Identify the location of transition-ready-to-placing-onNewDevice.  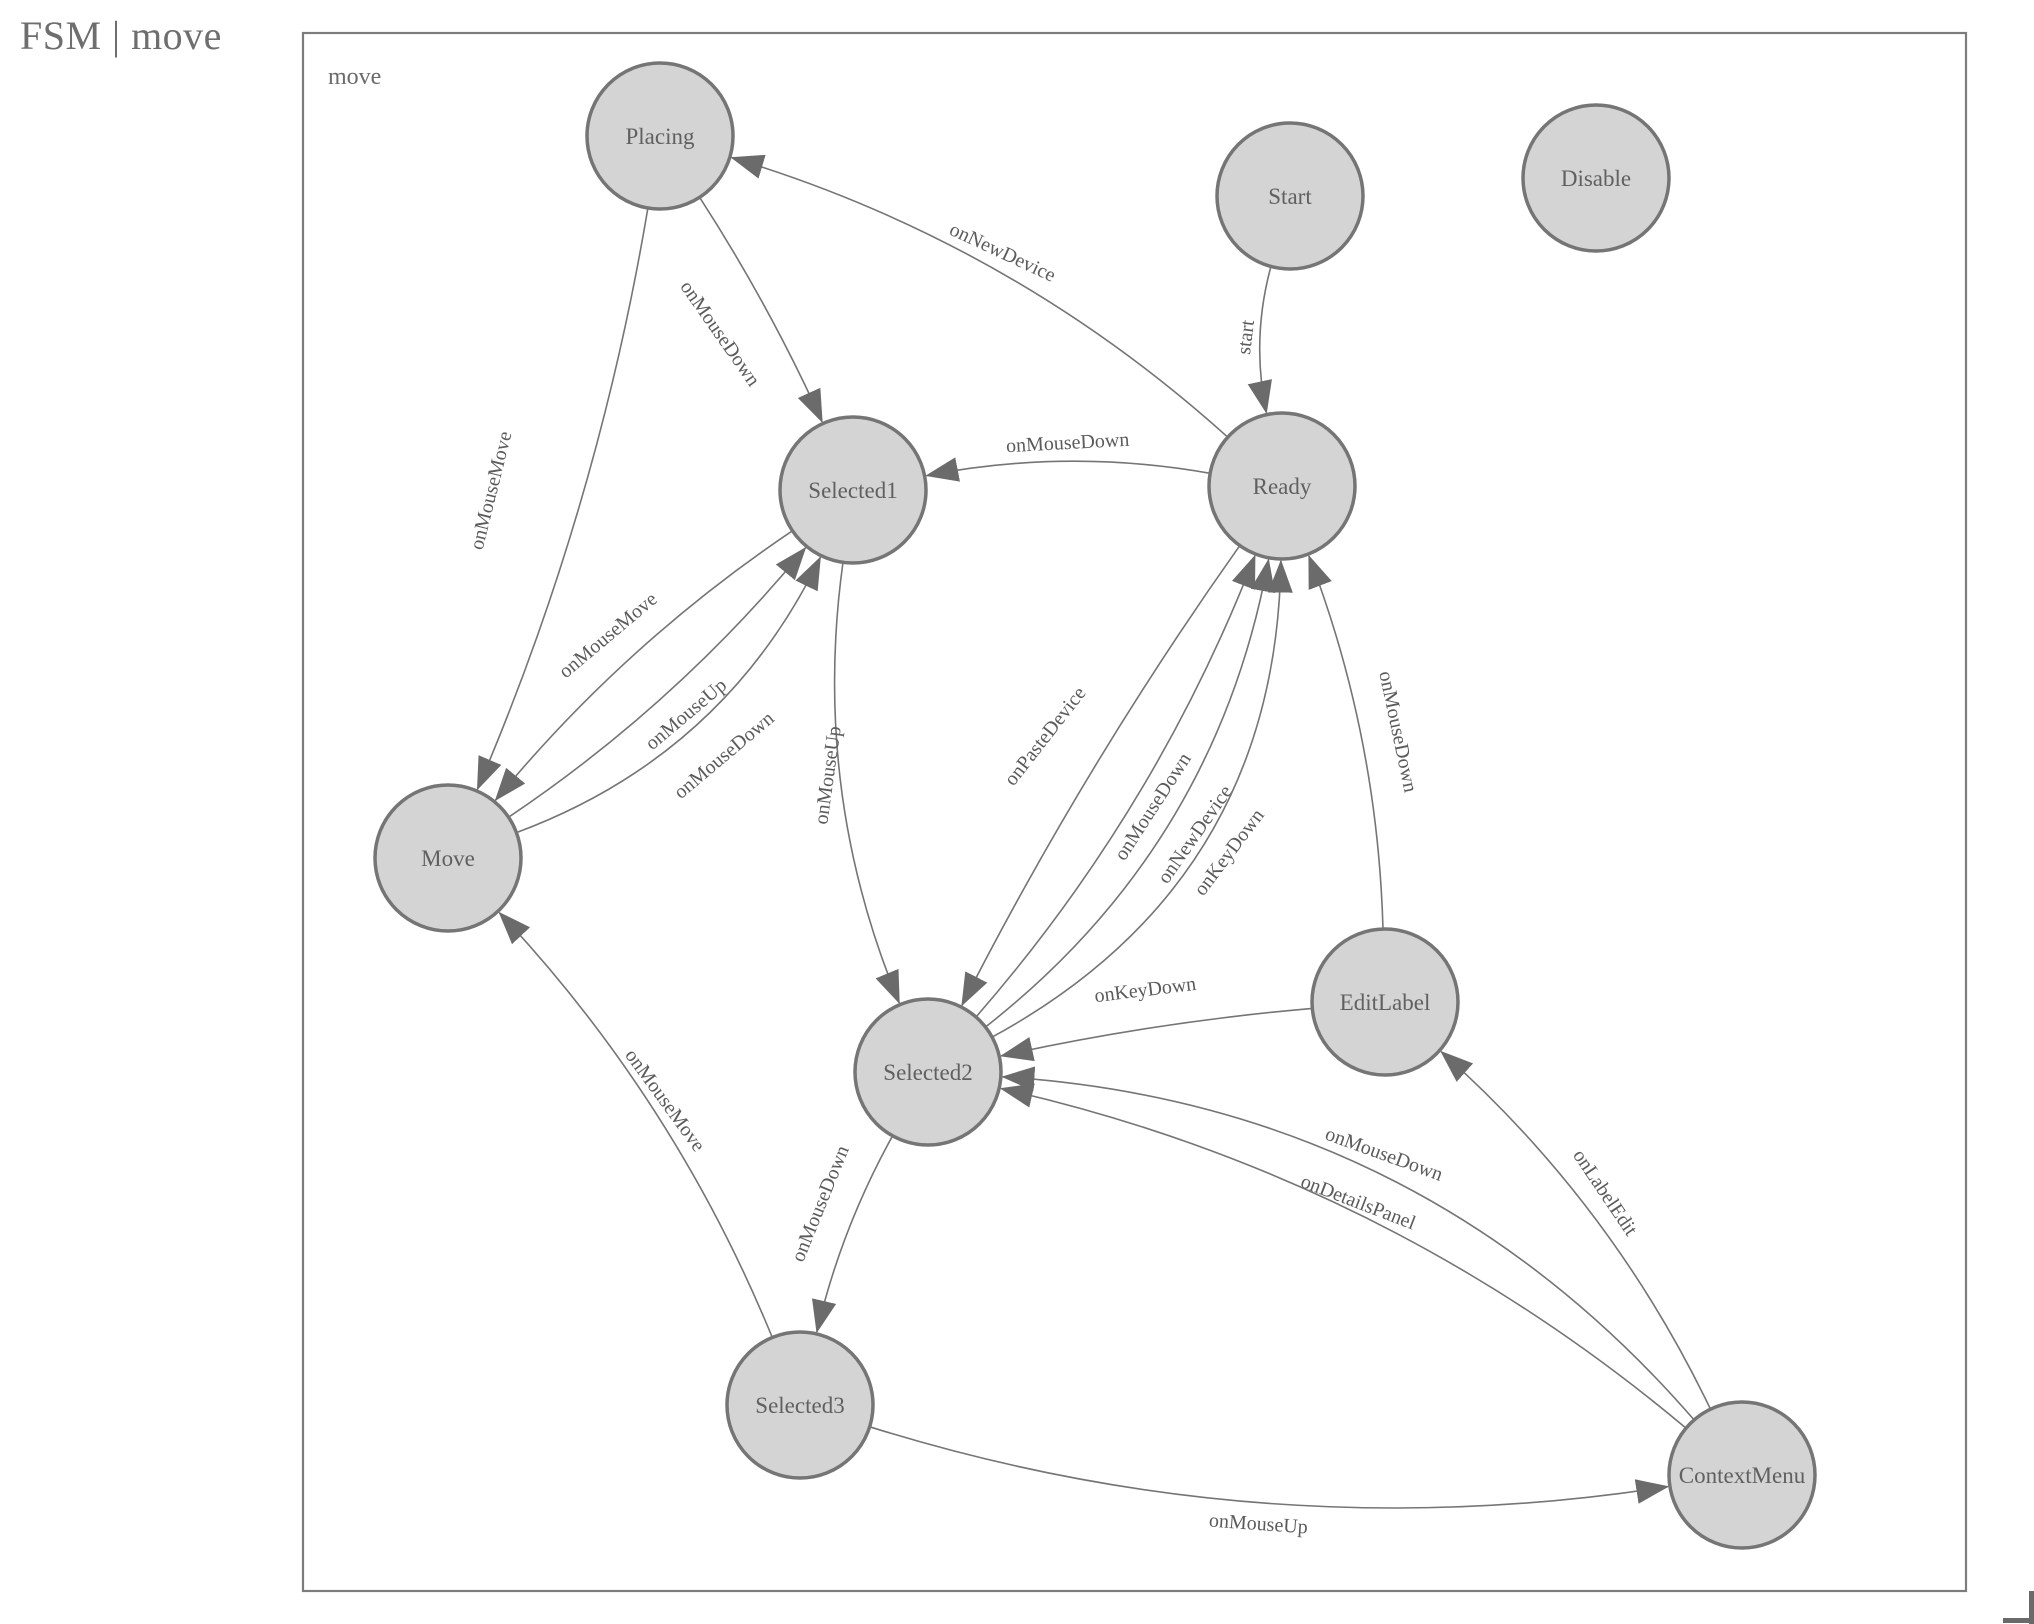
(979, 296).